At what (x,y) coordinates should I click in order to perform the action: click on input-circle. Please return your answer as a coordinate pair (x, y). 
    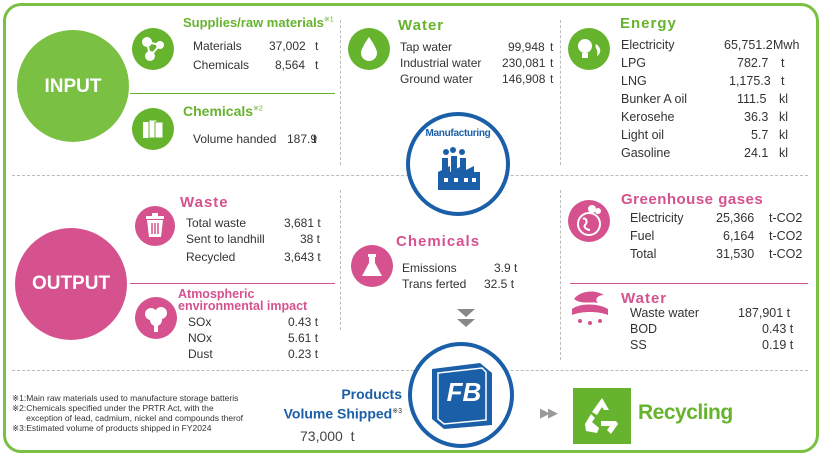
    Looking at the image, I should click on (73, 86).